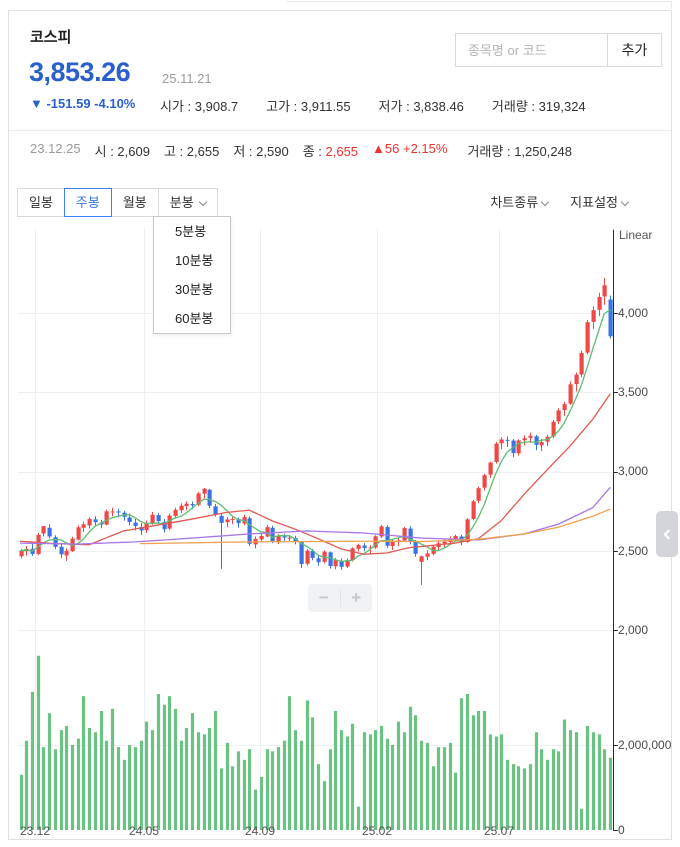 Image resolution: width=680 pixels, height=847 pixels. Describe the element at coordinates (531, 50) in the screenshot. I see `search-input` at that location.